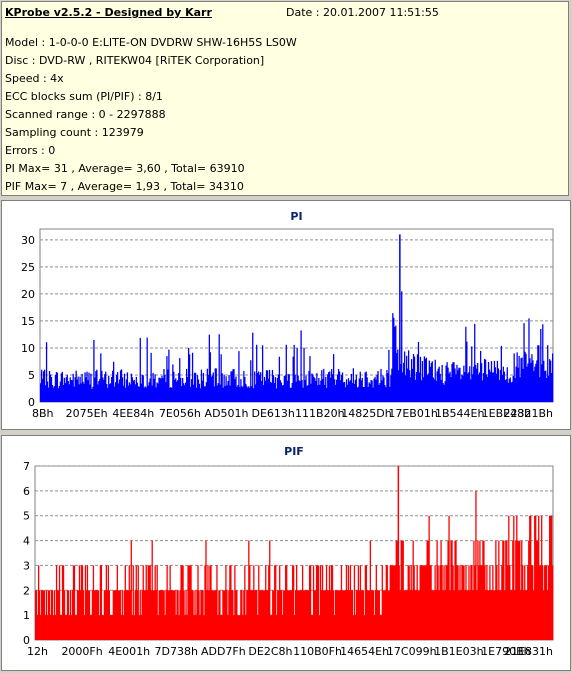 This screenshot has width=572, height=673. What do you see at coordinates (412, 413) in the screenshot?
I see `pi-x-tick-label: 17EB01h` at bounding box center [412, 413].